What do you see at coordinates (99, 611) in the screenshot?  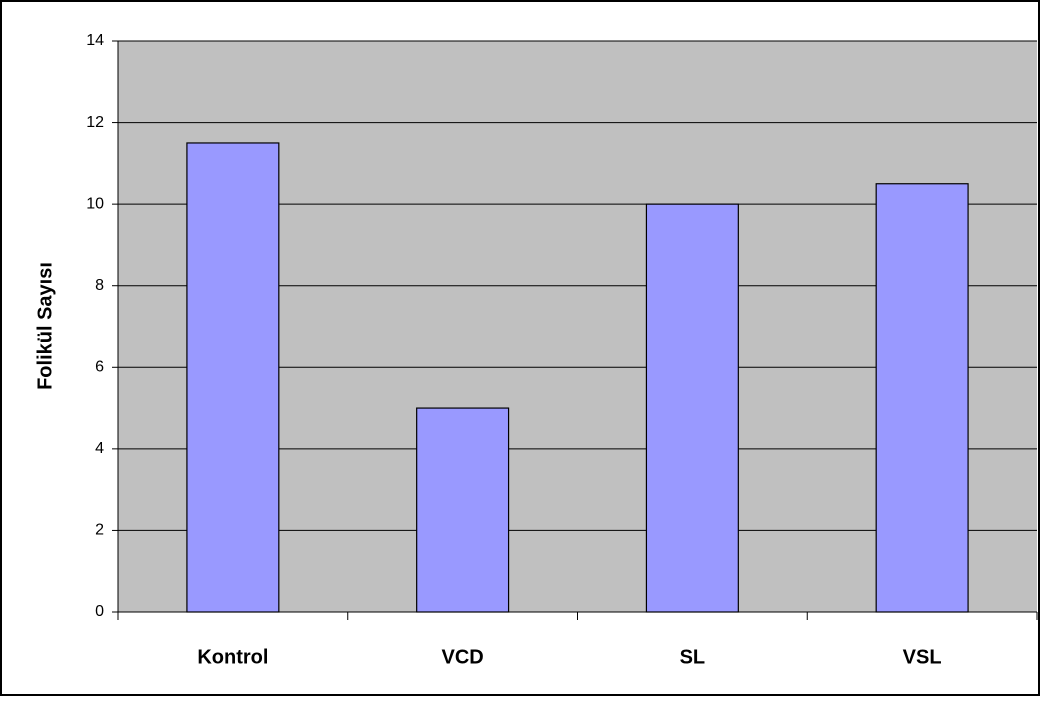 I see `y-tick-label: 0` at bounding box center [99, 611].